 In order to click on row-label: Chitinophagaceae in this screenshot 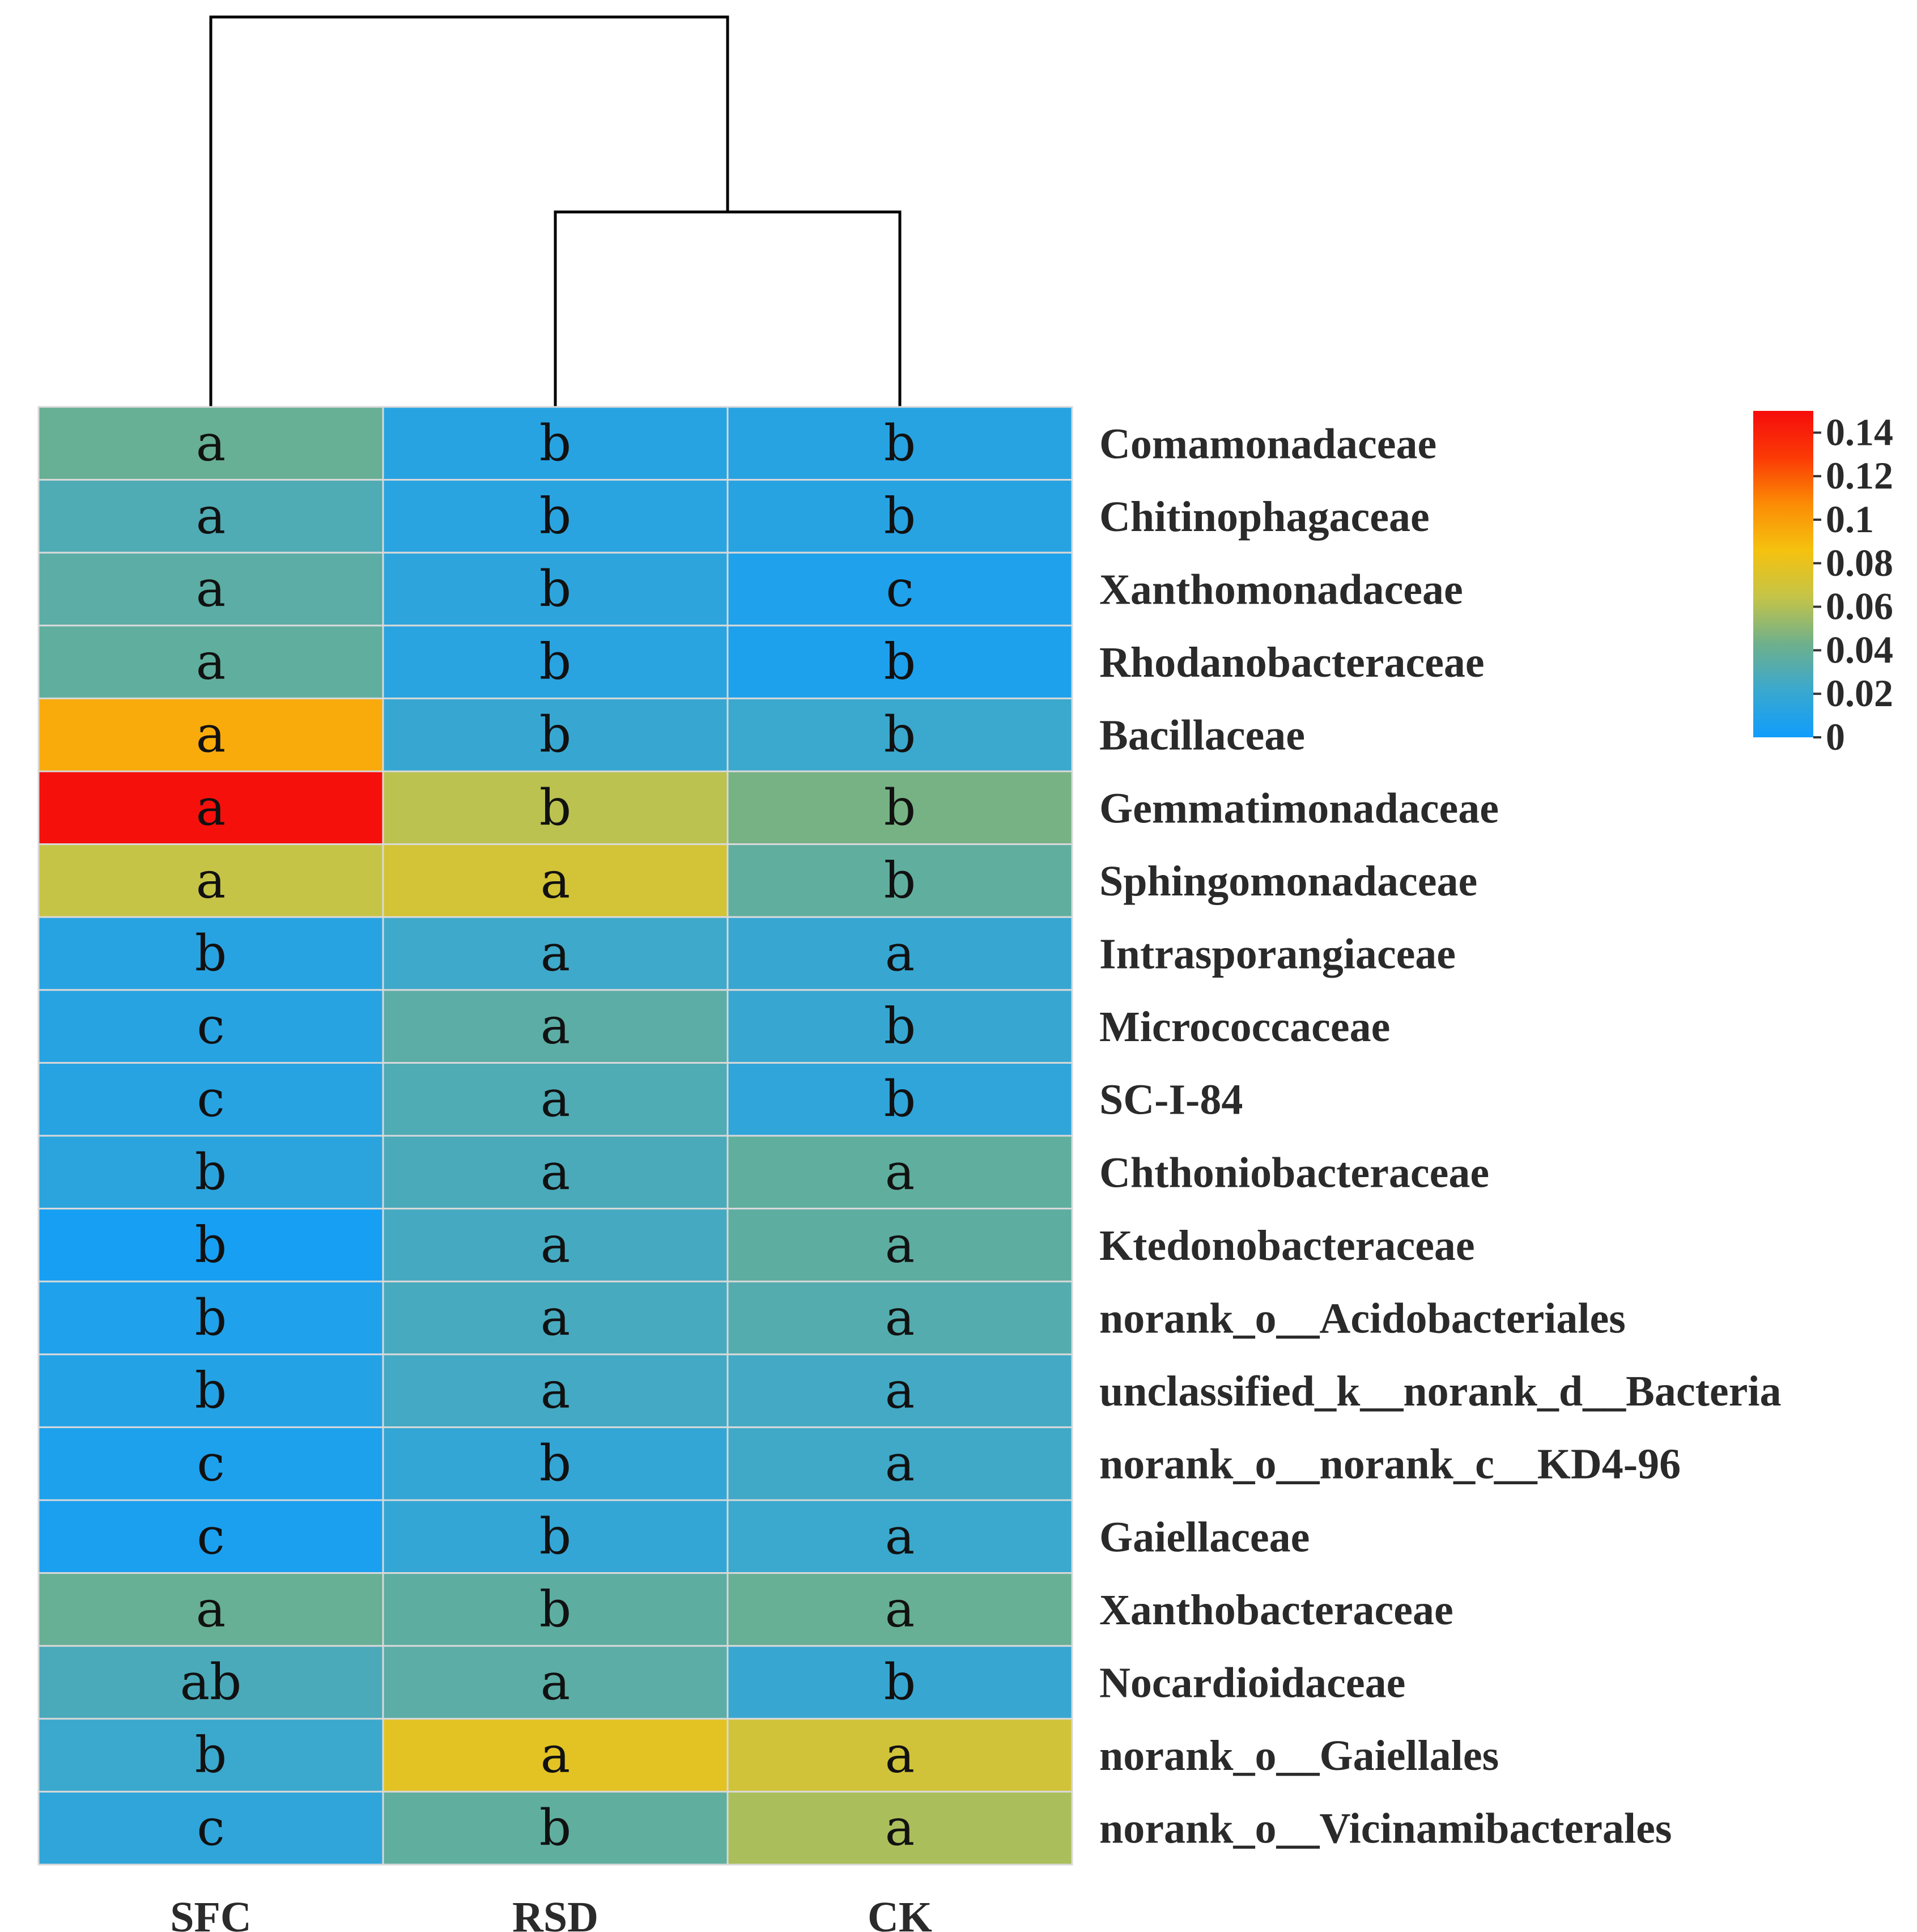, I will do `click(1264, 517)`.